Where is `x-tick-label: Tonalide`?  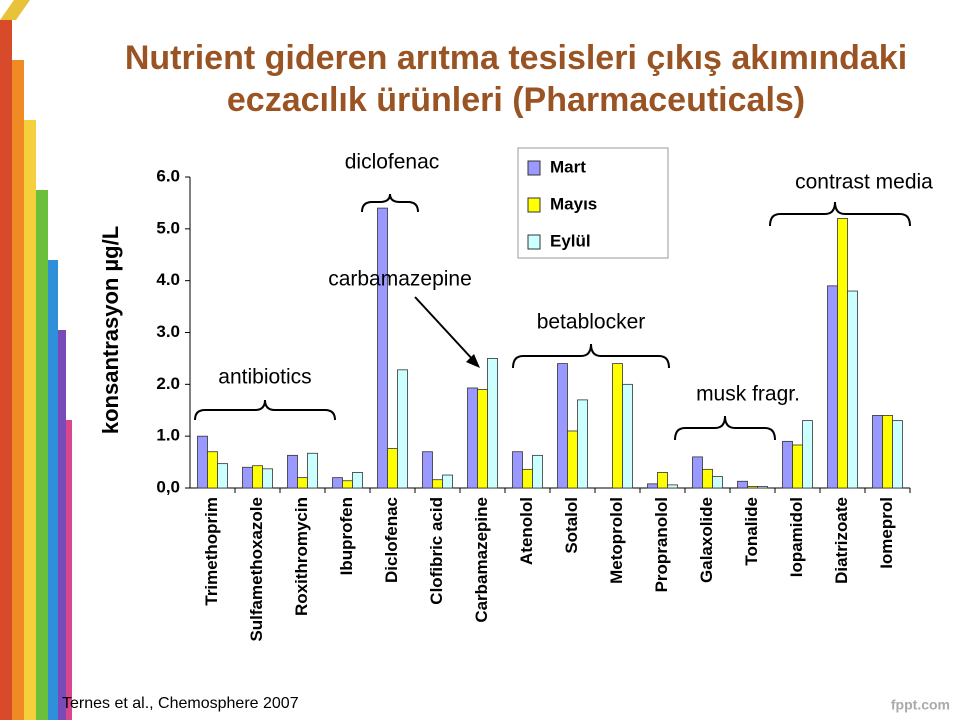
x-tick-label: Tonalide is located at coordinates (751, 531).